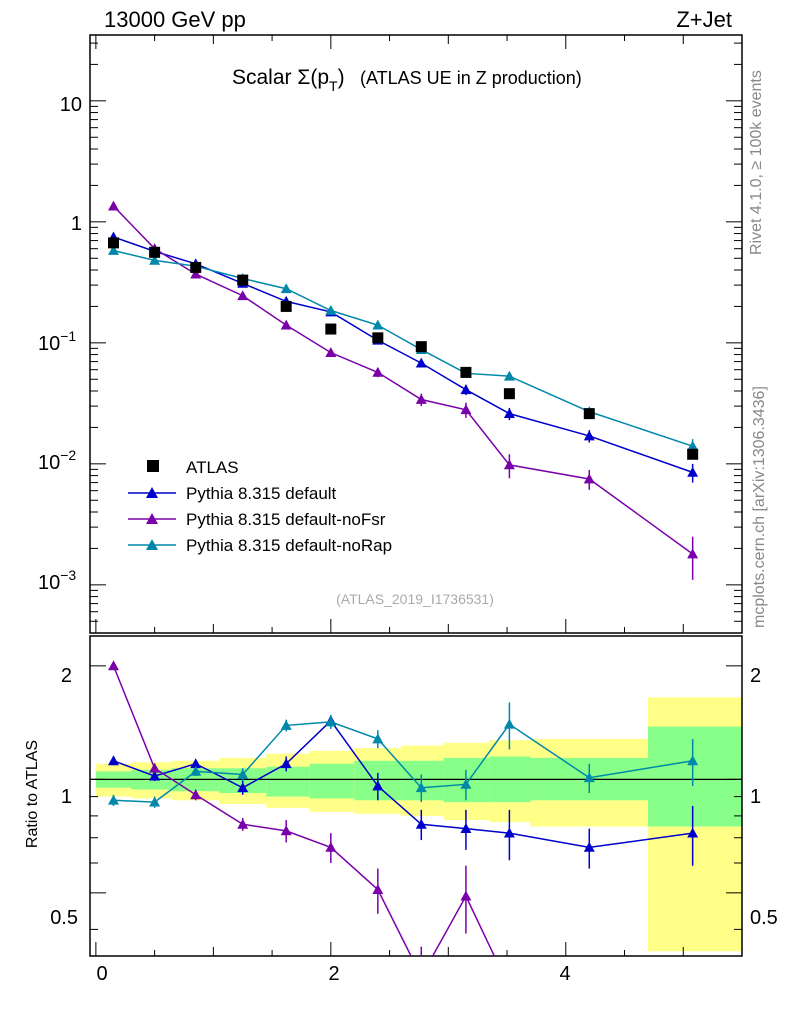 This screenshot has height=1024, width=786. What do you see at coordinates (66, 676) in the screenshot?
I see `ratio-ytick-label-2: 2` at bounding box center [66, 676].